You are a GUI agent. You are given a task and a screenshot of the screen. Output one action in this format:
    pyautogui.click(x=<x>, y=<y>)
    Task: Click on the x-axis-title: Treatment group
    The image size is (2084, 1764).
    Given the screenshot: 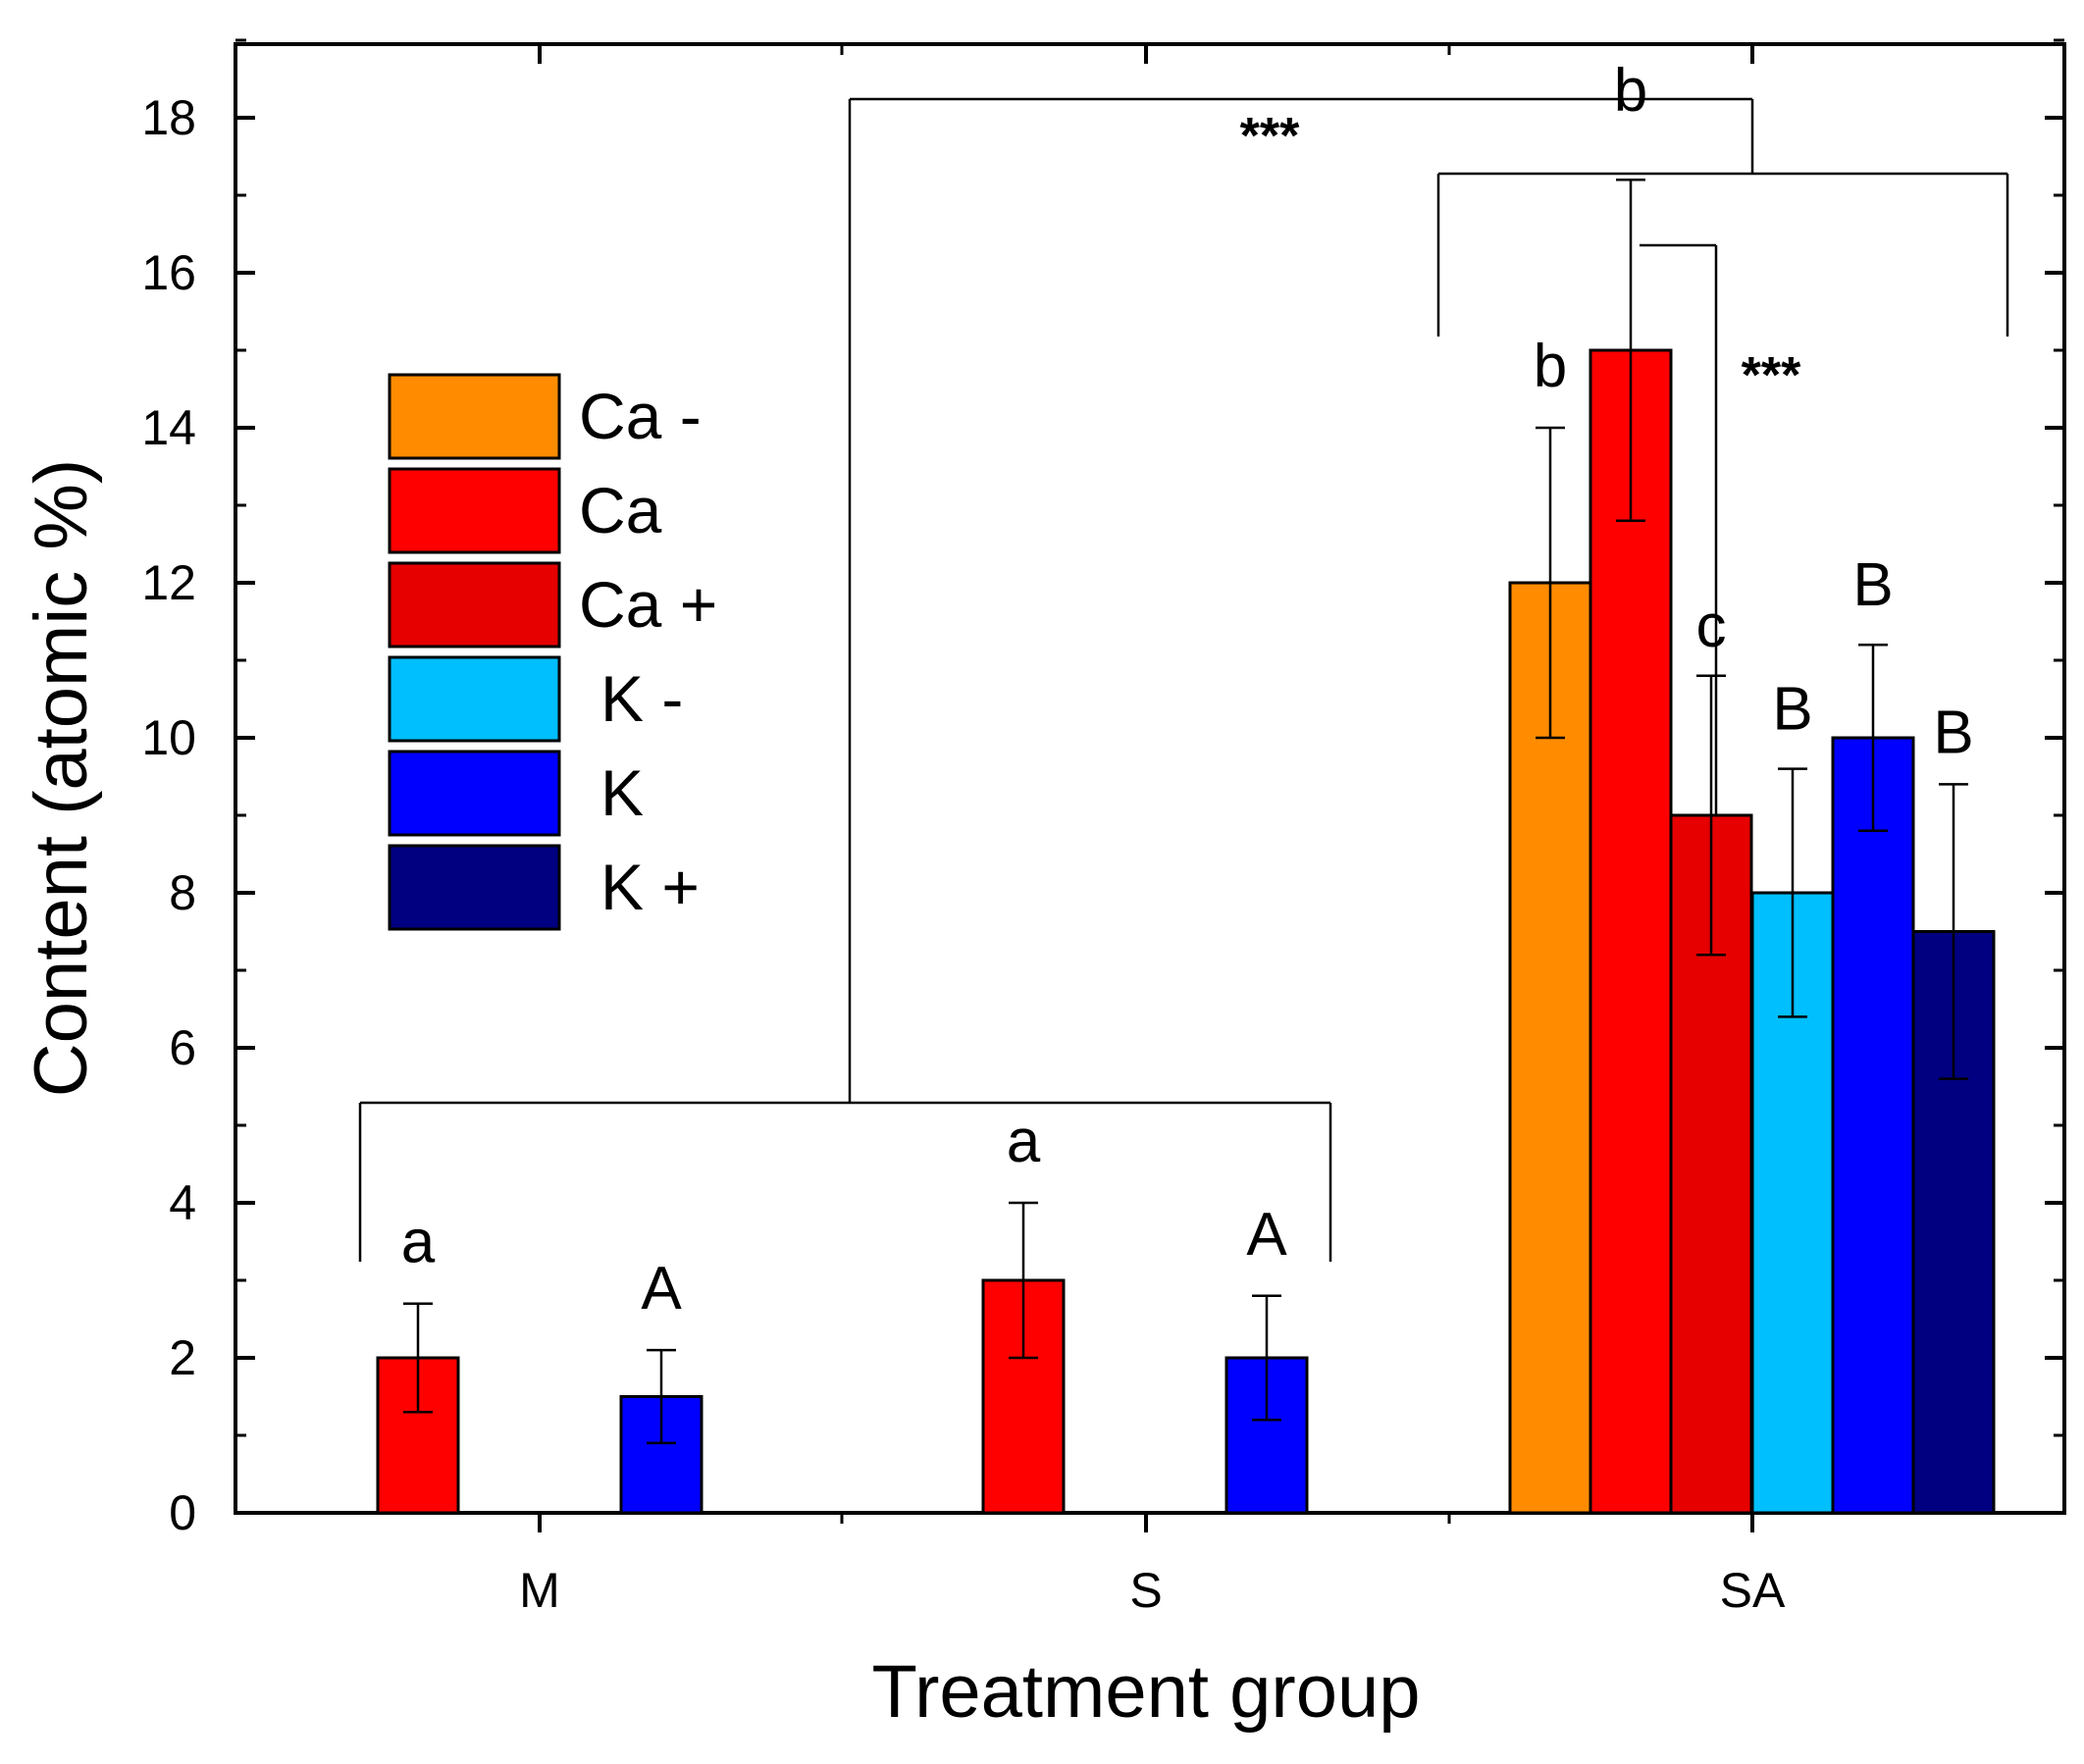 What is the action you would take?
    pyautogui.click(x=1146, y=1692)
    